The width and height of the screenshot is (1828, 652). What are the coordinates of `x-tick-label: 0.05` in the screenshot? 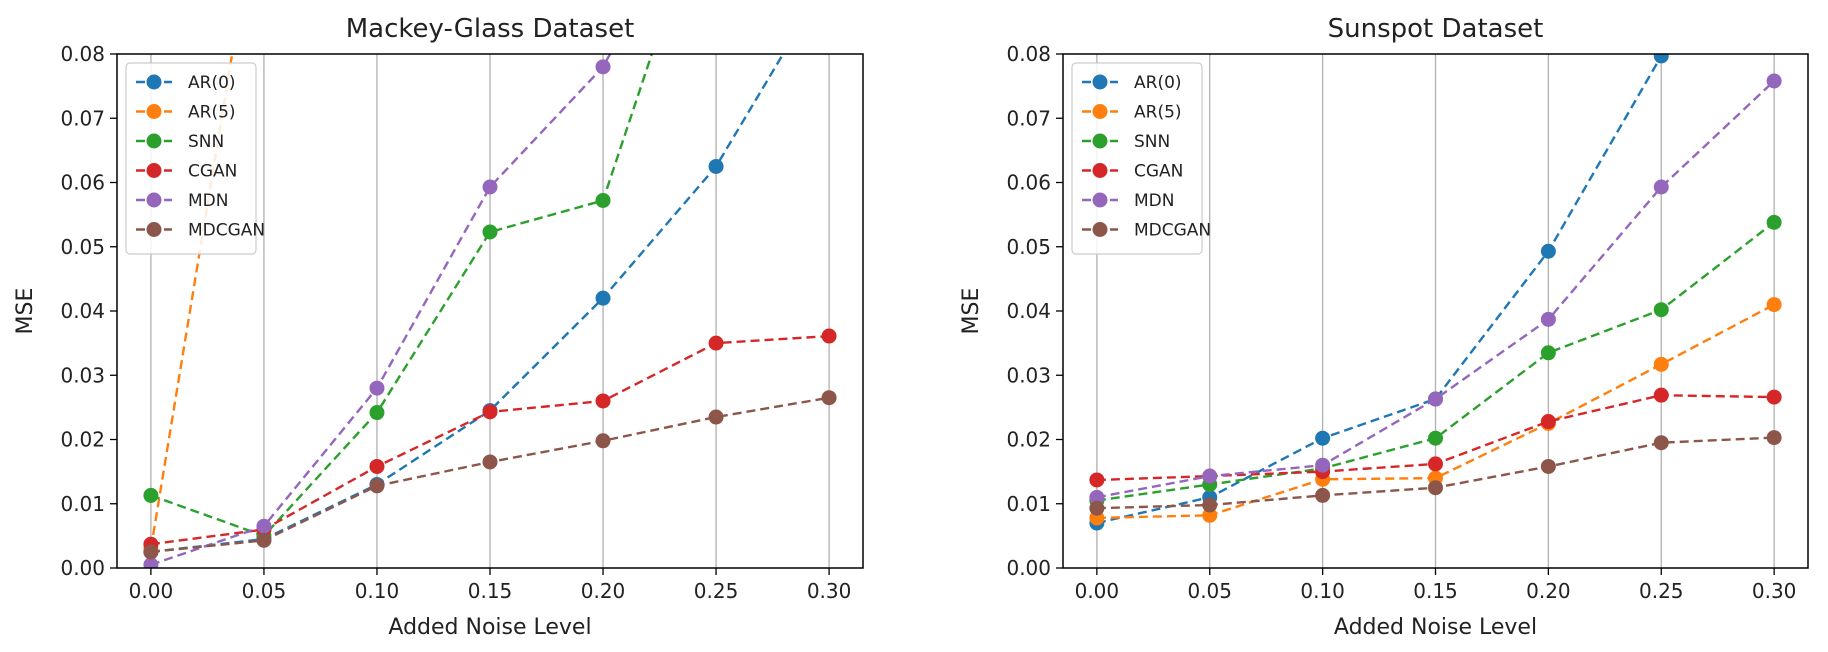 It's located at (264, 591).